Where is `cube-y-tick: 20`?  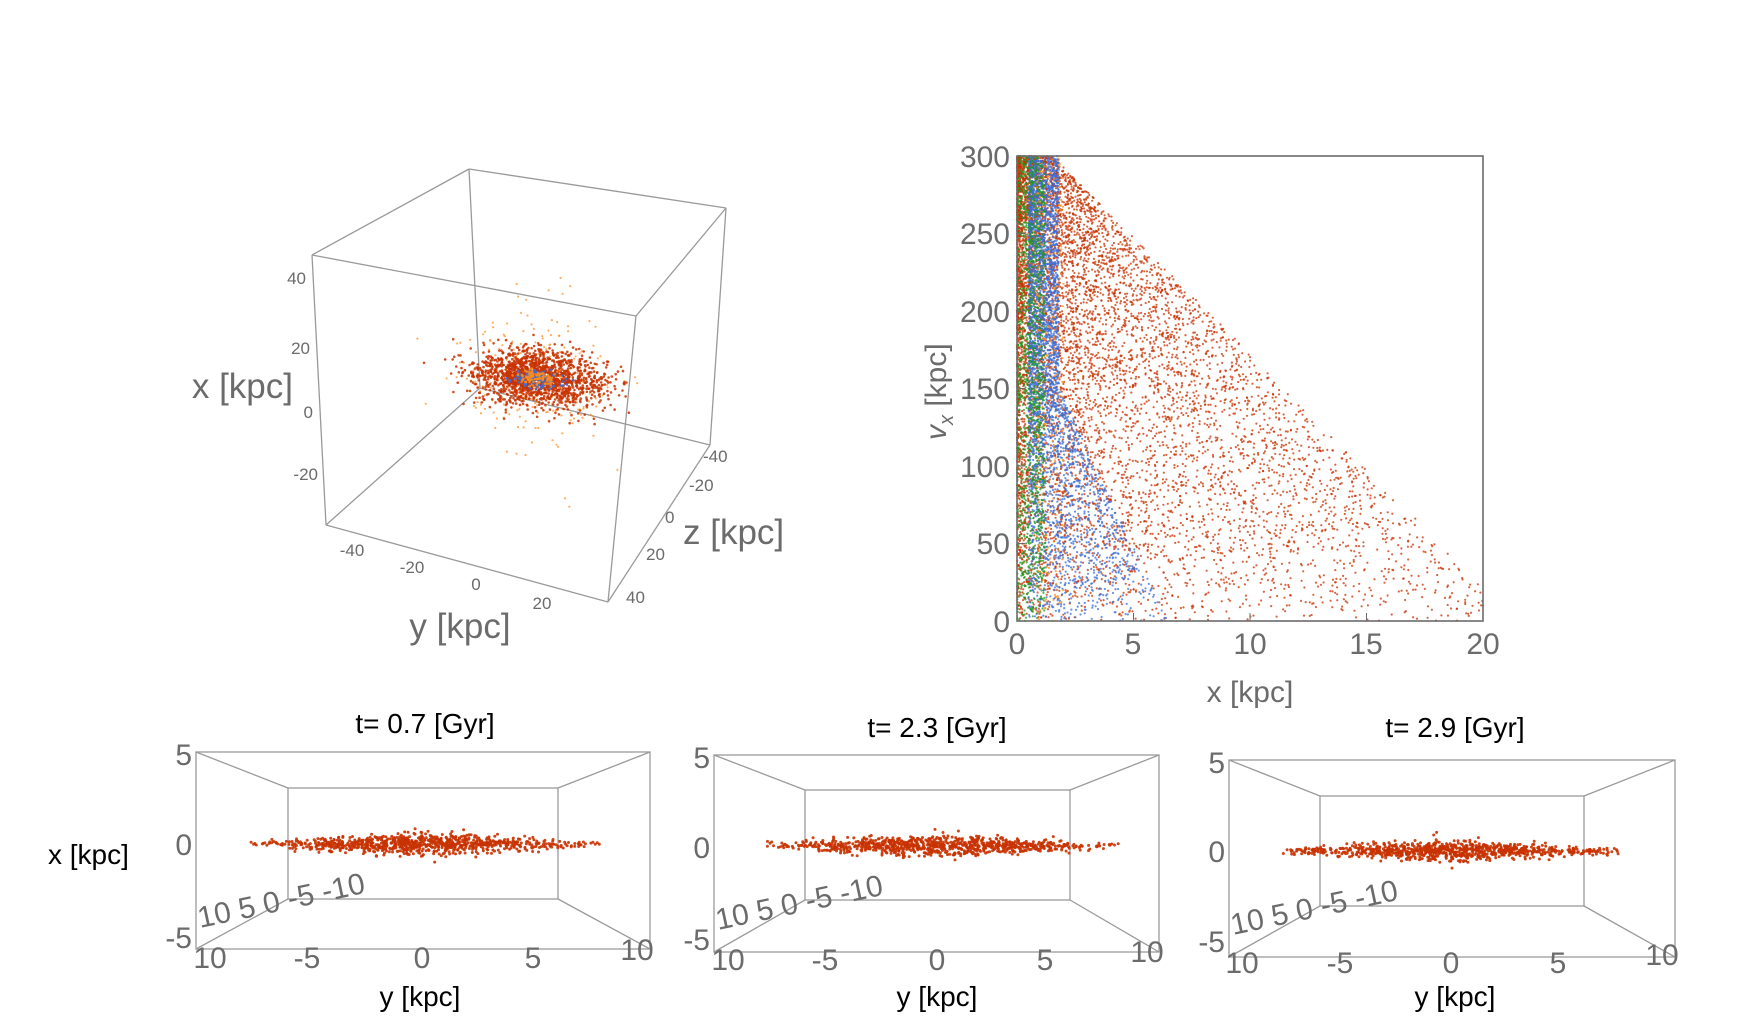
cube-y-tick: 20 is located at coordinates (542, 603).